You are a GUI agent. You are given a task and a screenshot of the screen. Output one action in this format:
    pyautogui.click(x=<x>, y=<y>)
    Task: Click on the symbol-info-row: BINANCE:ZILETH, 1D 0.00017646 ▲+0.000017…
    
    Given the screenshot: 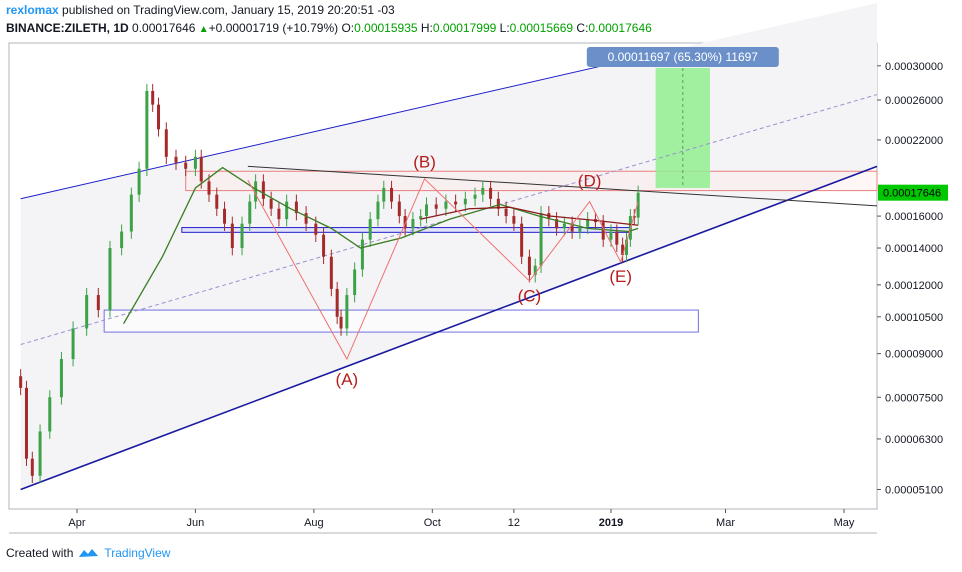 What is the action you would take?
    pyautogui.click(x=329, y=29)
    